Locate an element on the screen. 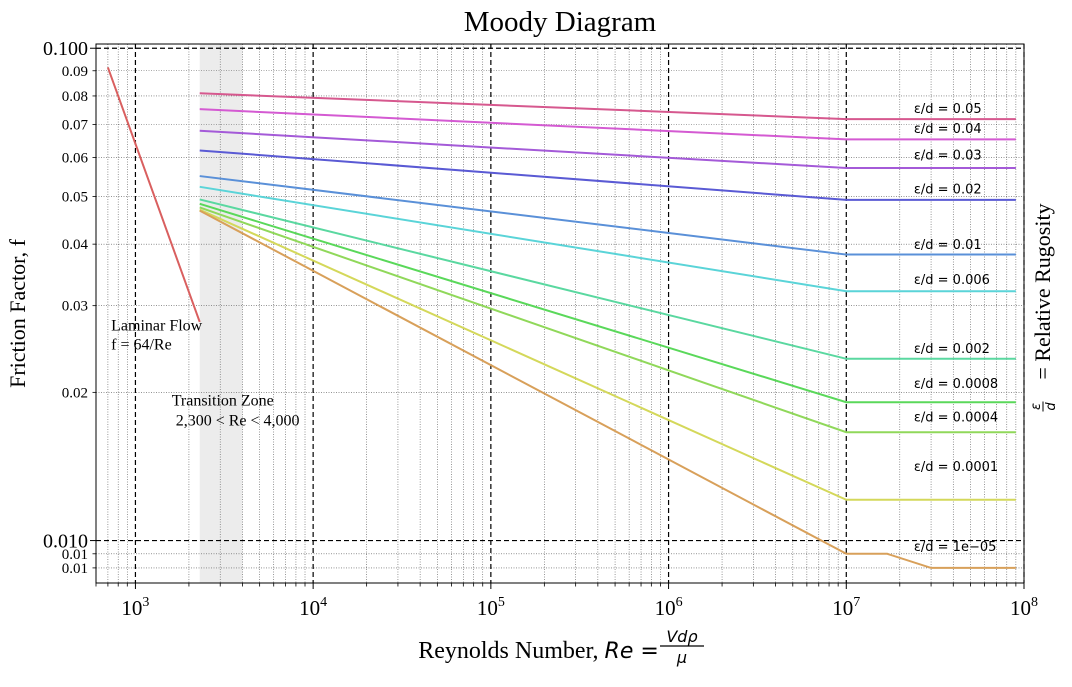 This screenshot has width=1072, height=687. chart-title: Moody Diagram is located at coordinates (560, 22).